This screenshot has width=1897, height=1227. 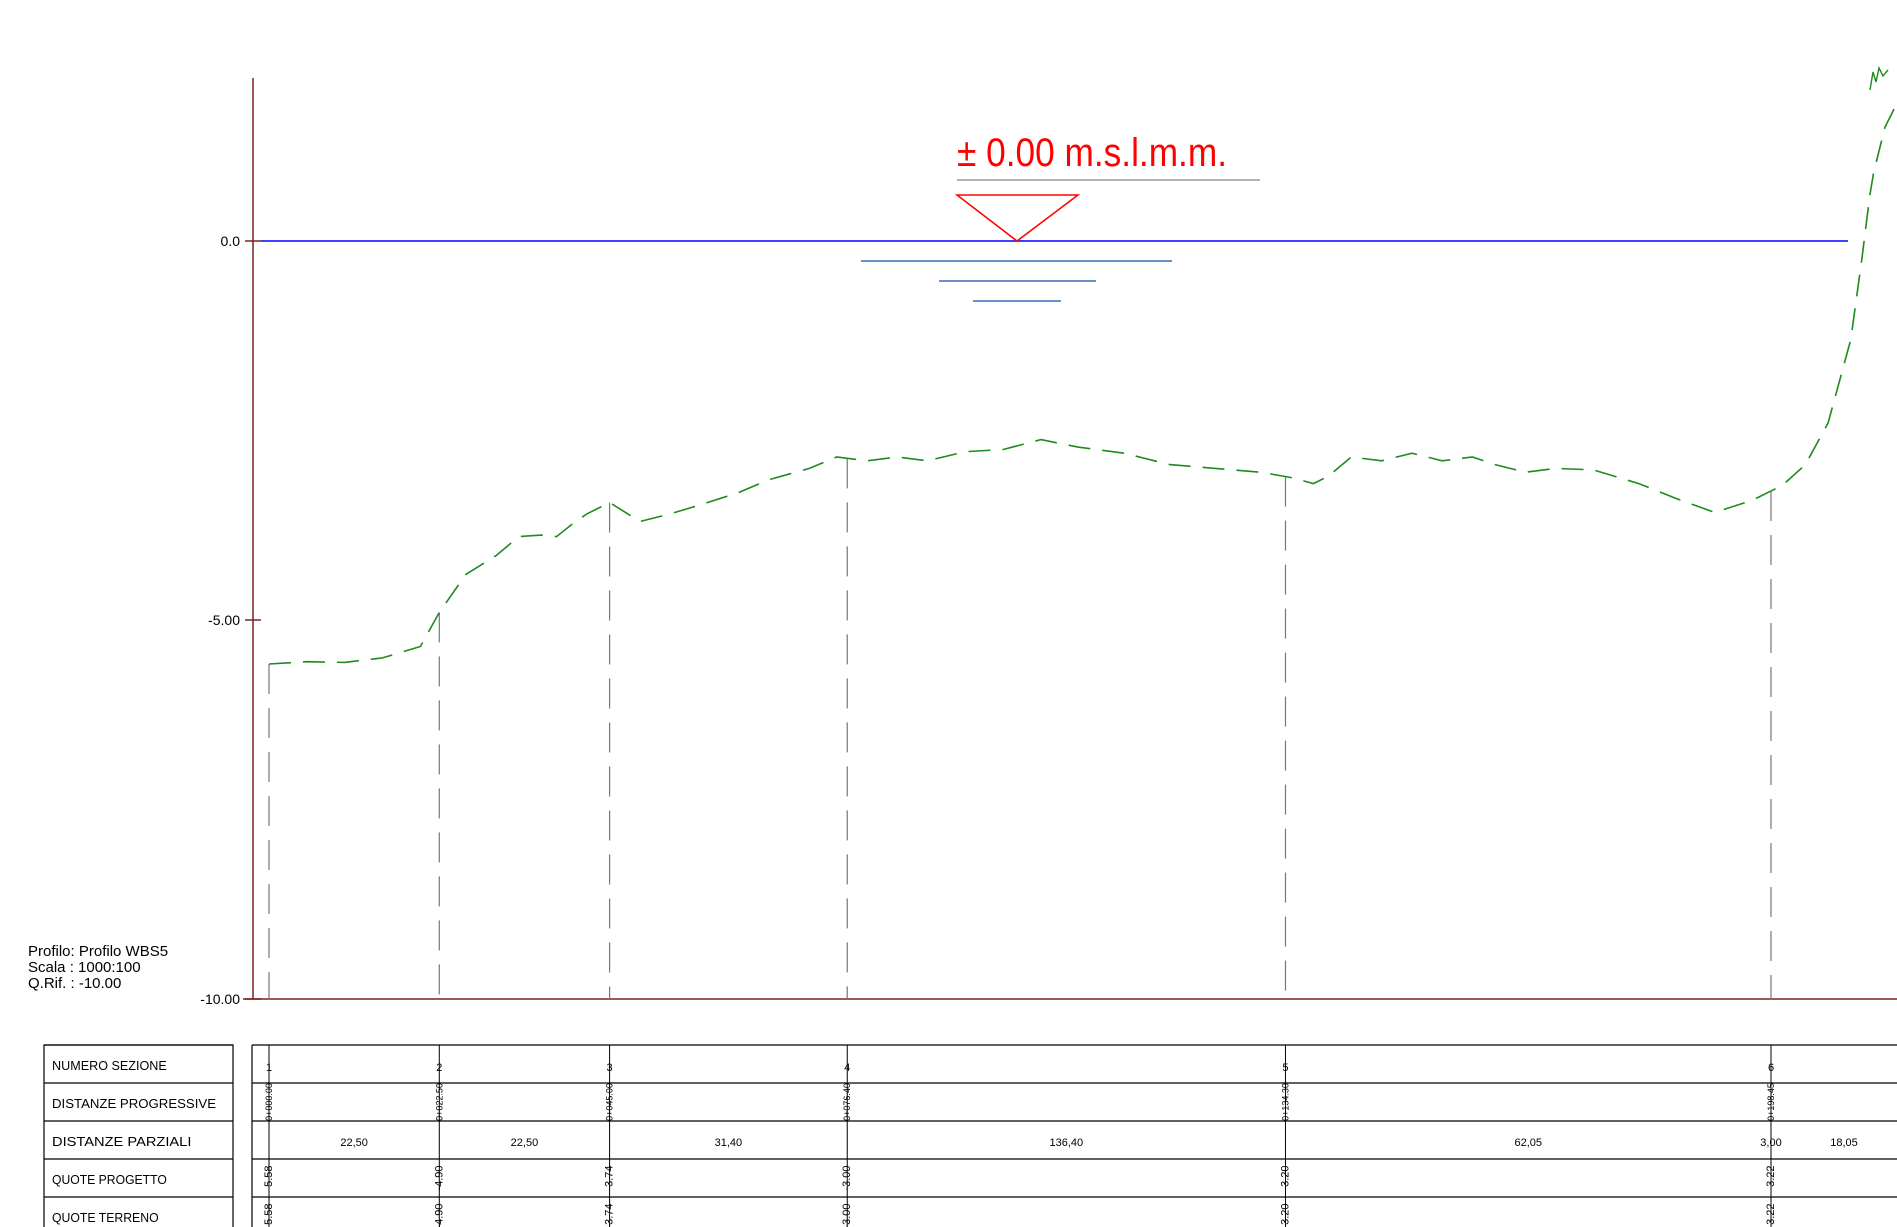 What do you see at coordinates (610, 1102) in the screenshot?
I see `section-progressive: 0+045.00` at bounding box center [610, 1102].